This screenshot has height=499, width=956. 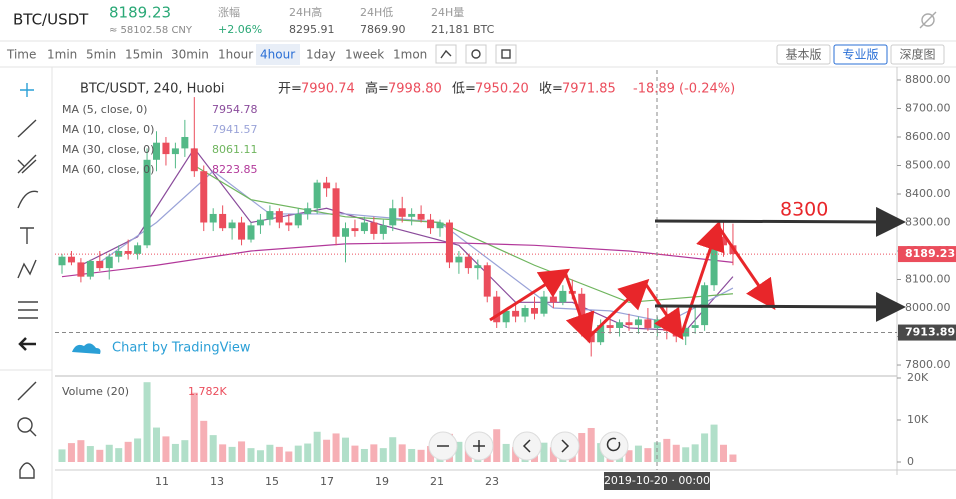 What do you see at coordinates (101, 55) in the screenshot?
I see `interval: 5min` at bounding box center [101, 55].